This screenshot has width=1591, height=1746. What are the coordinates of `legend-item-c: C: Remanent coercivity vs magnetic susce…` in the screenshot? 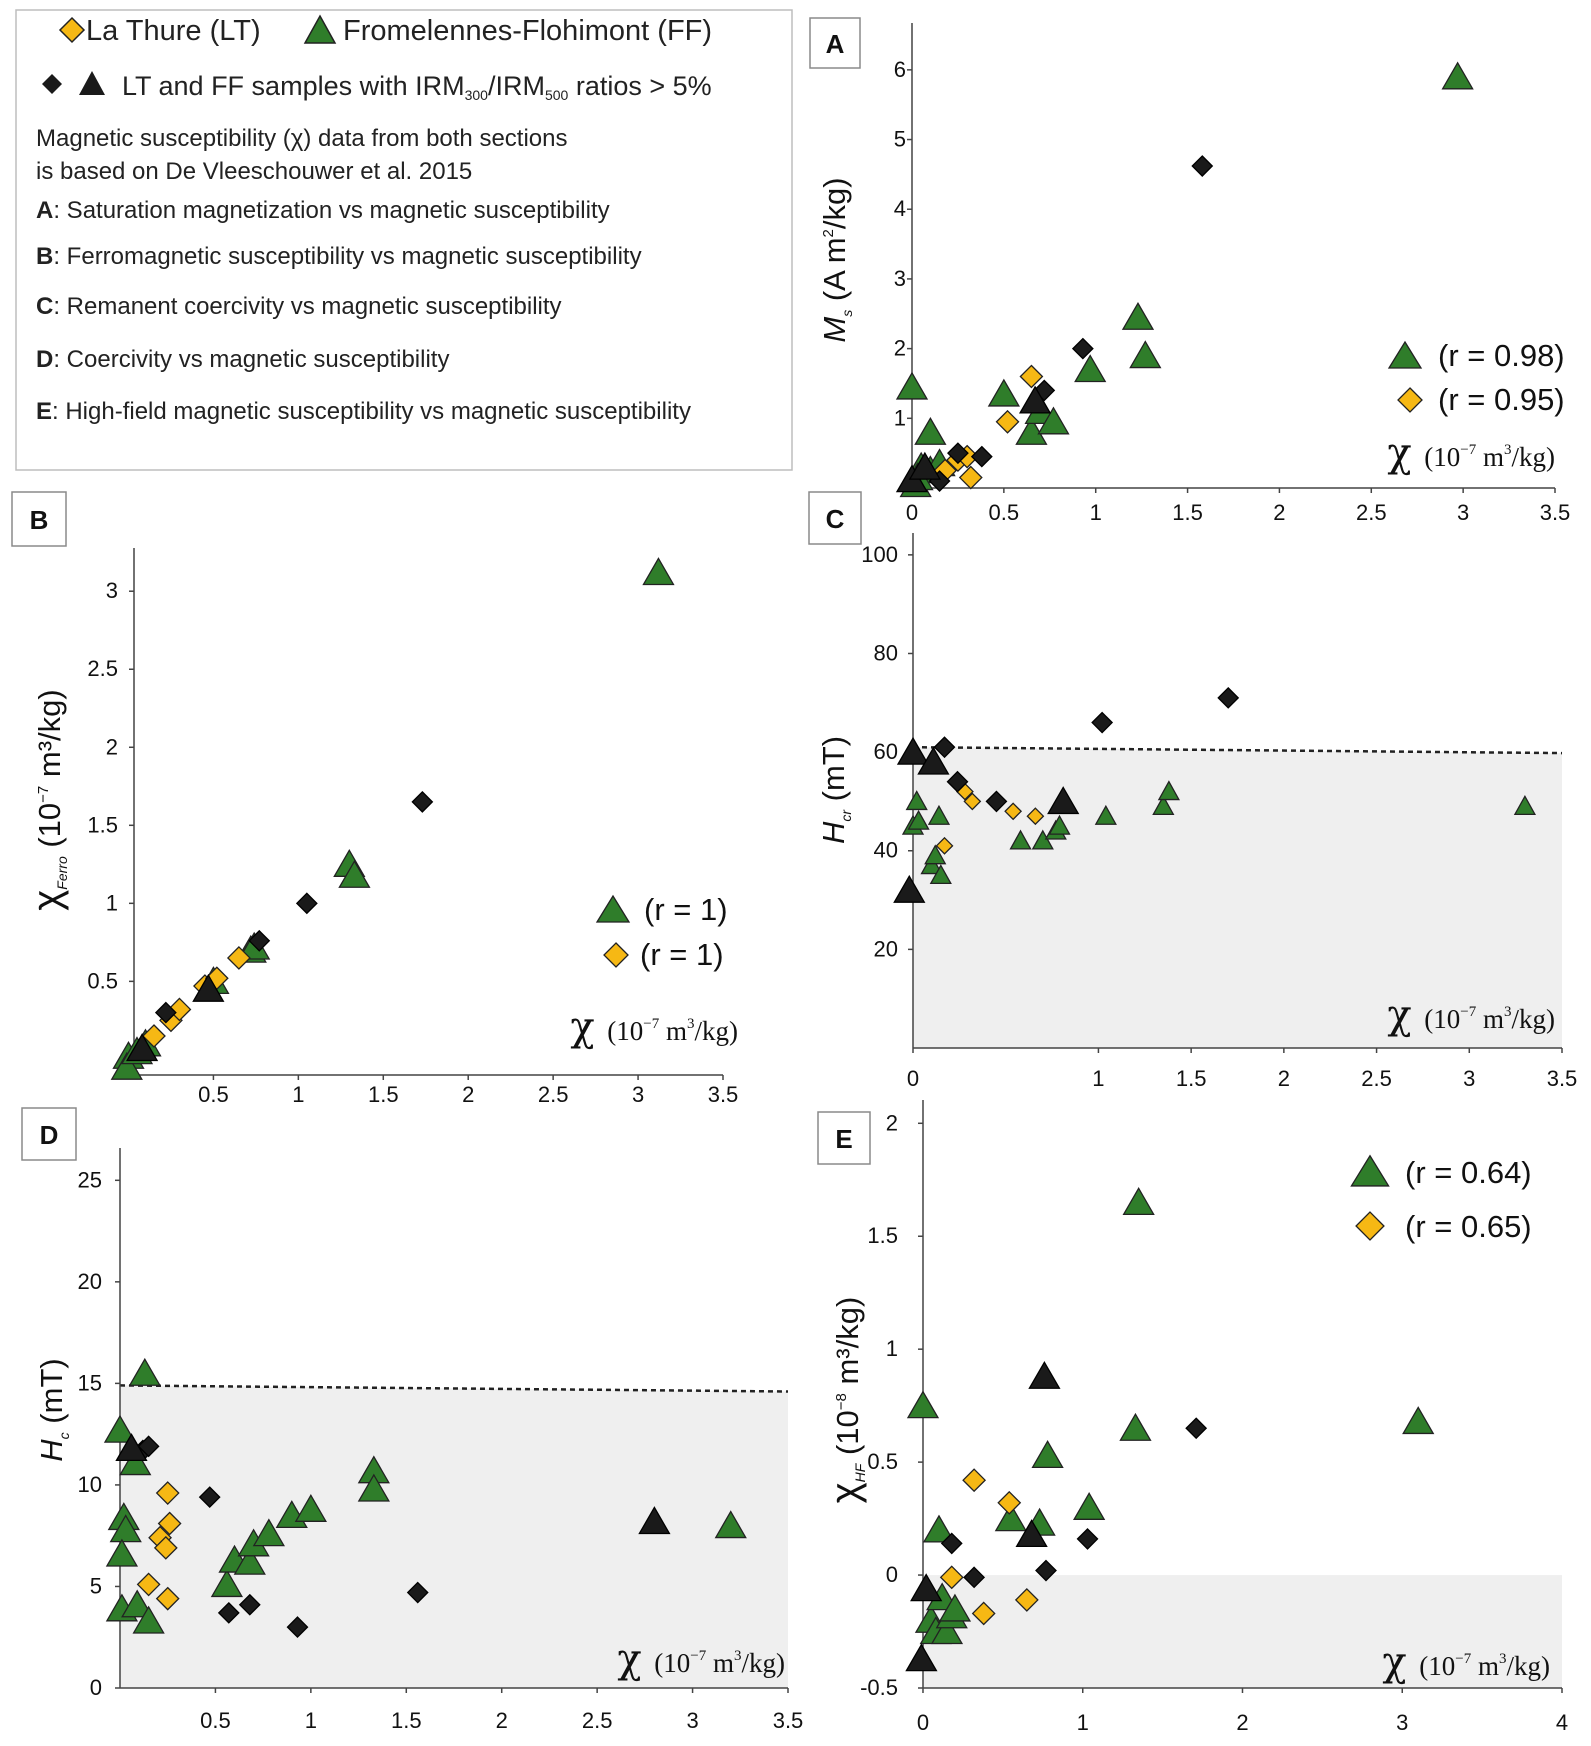 It's located at (299, 306).